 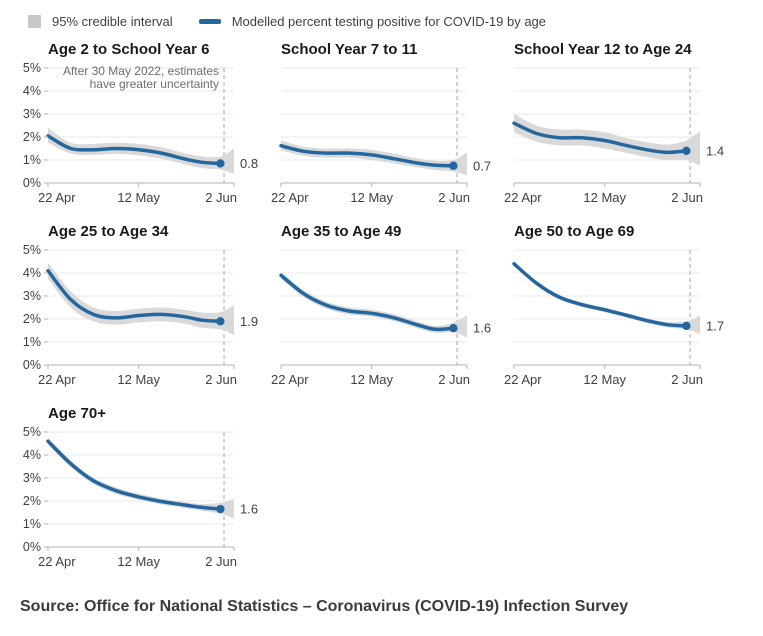 What do you see at coordinates (249, 321) in the screenshot?
I see `latest-estimate-value: 1.9` at bounding box center [249, 321].